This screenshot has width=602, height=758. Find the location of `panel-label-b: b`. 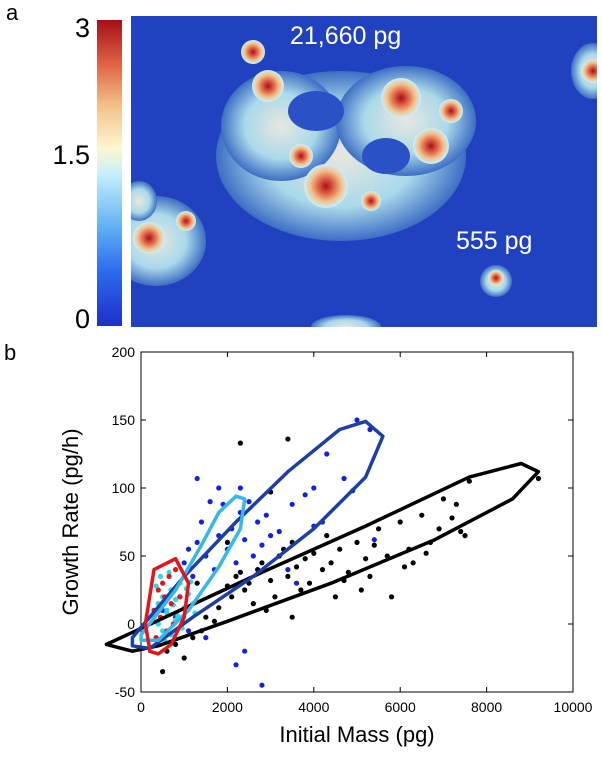

panel-label-b: b is located at coordinates (10, 352).